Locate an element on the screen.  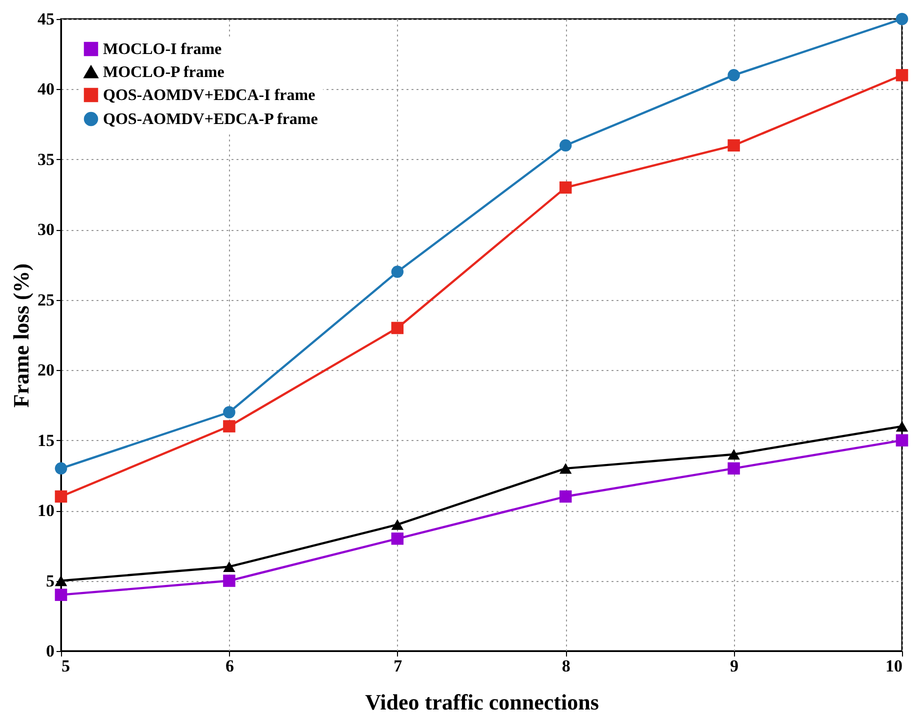
x-axis-title: Video traffic connections is located at coordinates (482, 702).